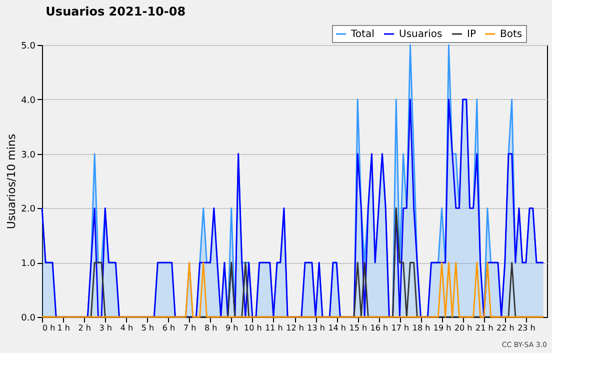 This screenshot has height=370, width=600. Describe the element at coordinates (505, 328) in the screenshot. I see `x-tick-label: 22 h` at that location.